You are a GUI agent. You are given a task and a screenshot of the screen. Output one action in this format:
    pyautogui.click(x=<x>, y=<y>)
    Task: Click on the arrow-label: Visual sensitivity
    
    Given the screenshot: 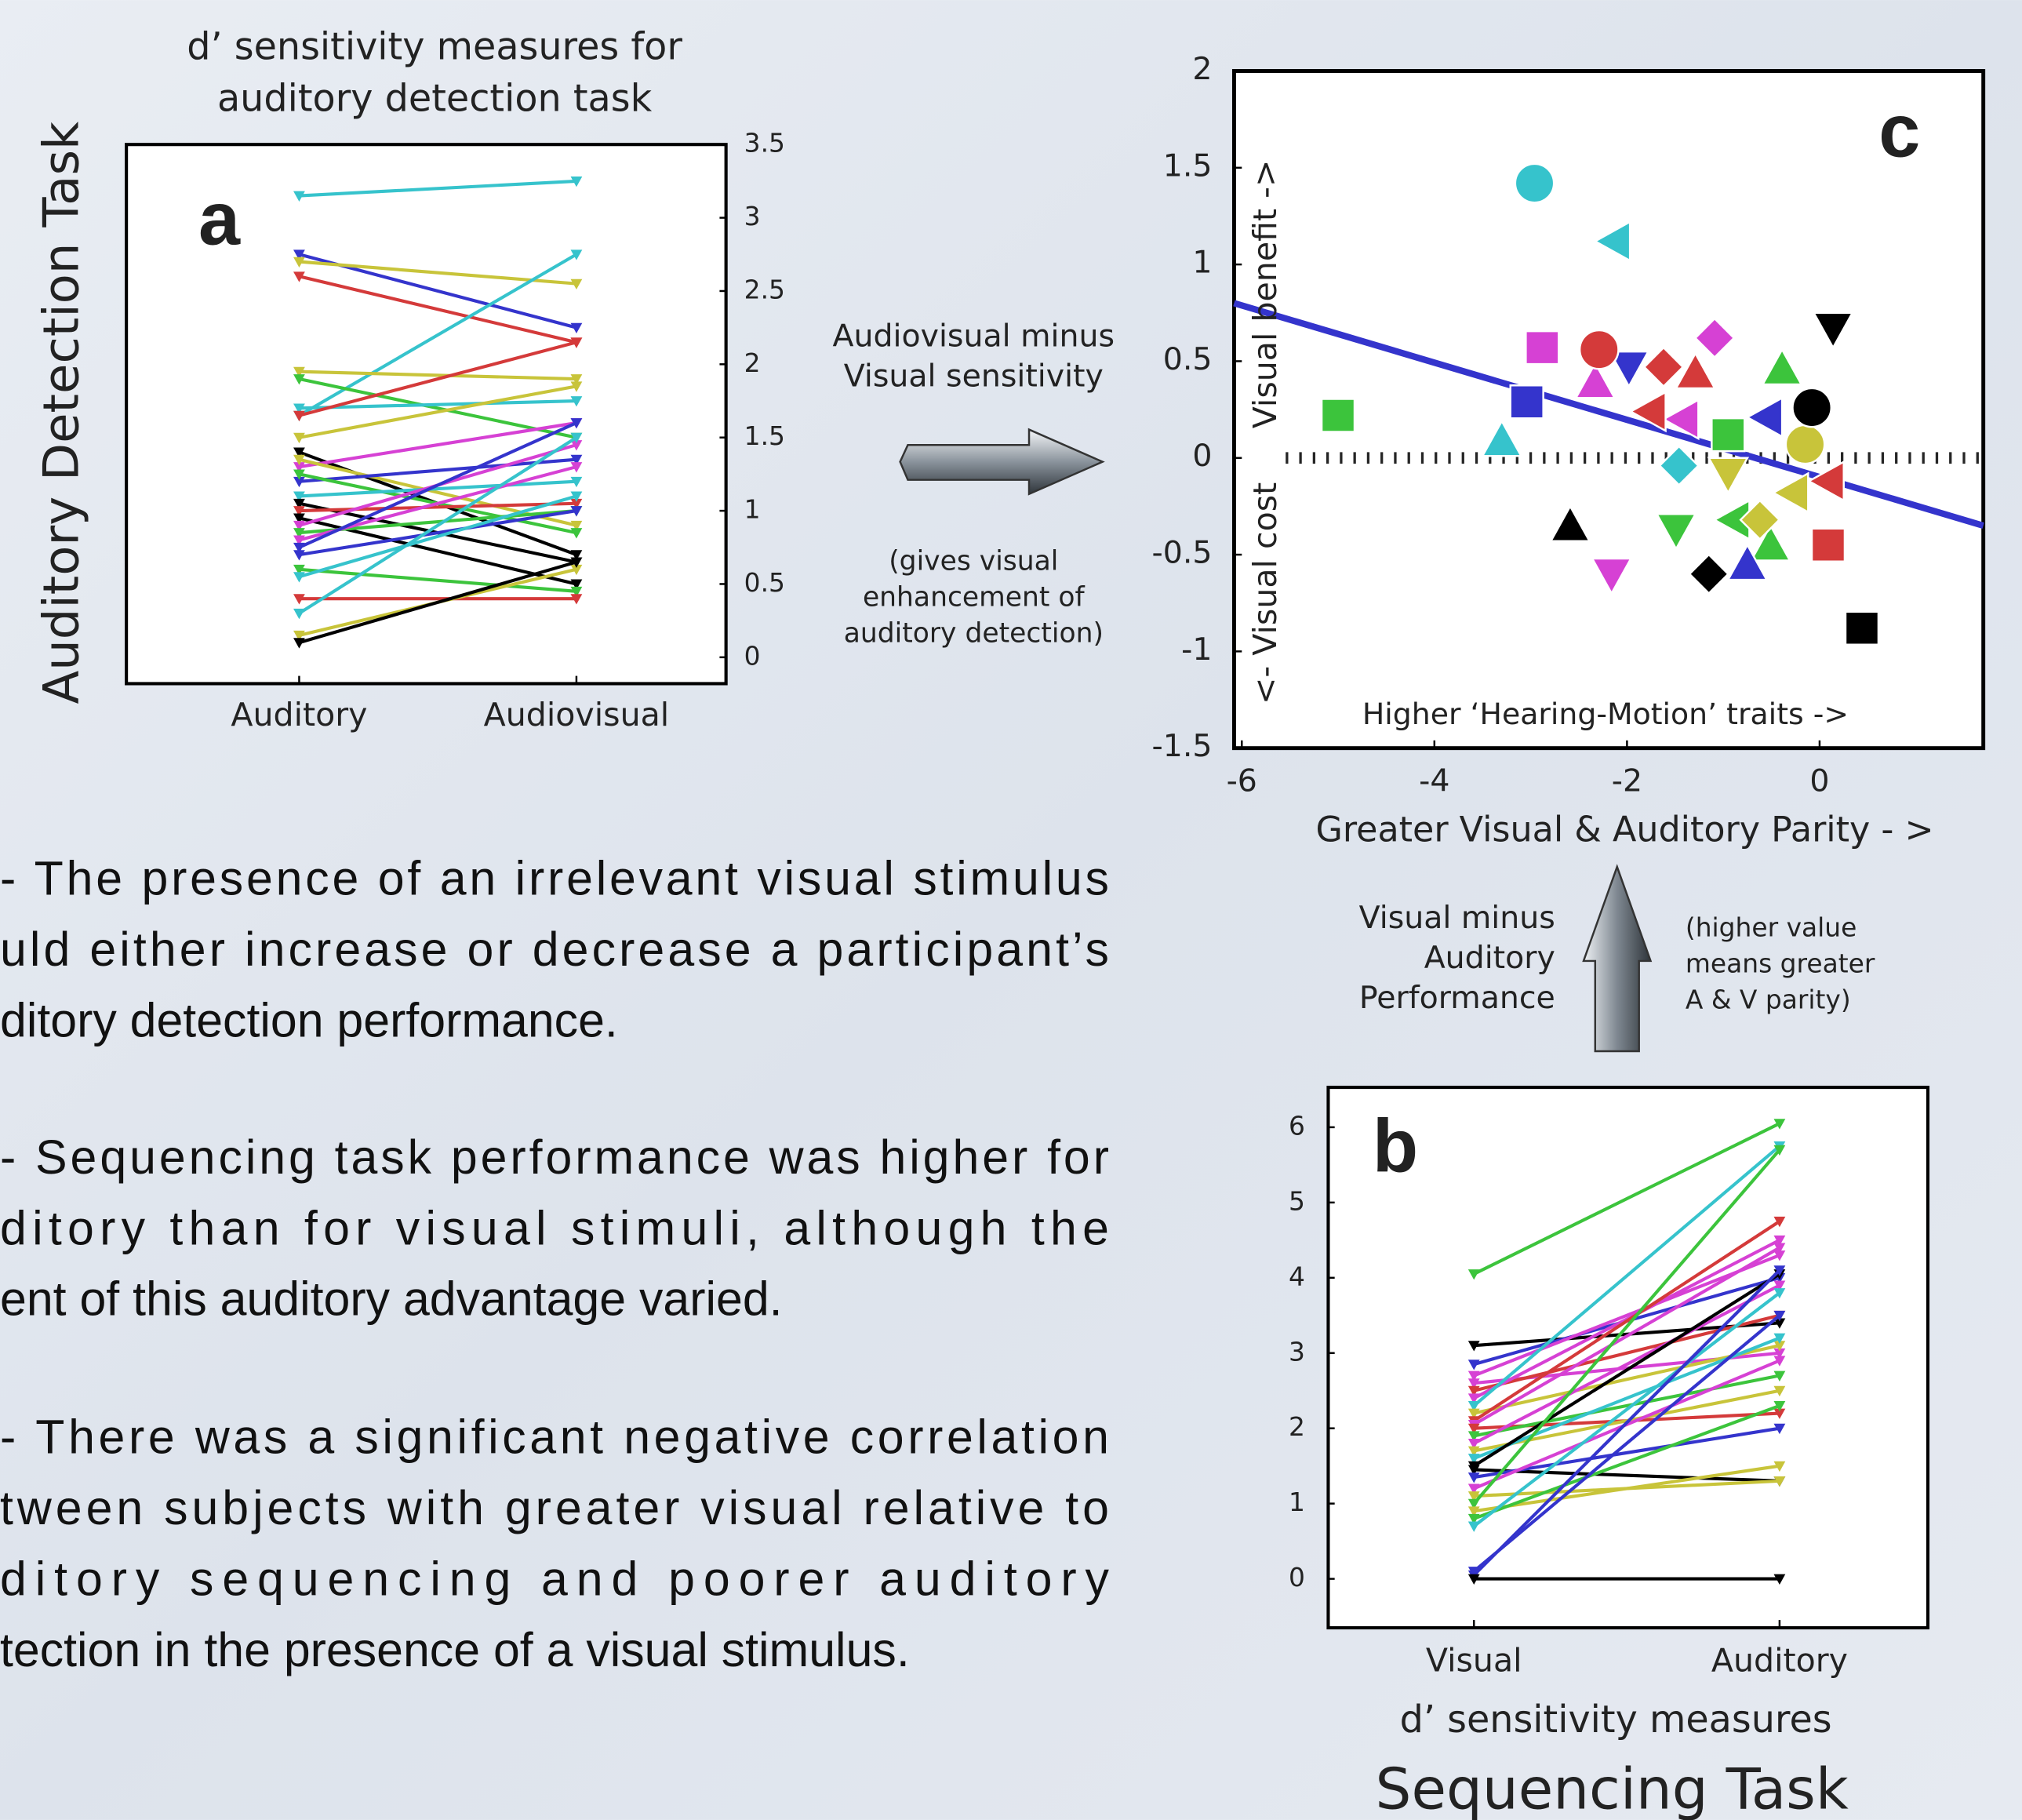 What is the action you would take?
    pyautogui.click(x=974, y=376)
    